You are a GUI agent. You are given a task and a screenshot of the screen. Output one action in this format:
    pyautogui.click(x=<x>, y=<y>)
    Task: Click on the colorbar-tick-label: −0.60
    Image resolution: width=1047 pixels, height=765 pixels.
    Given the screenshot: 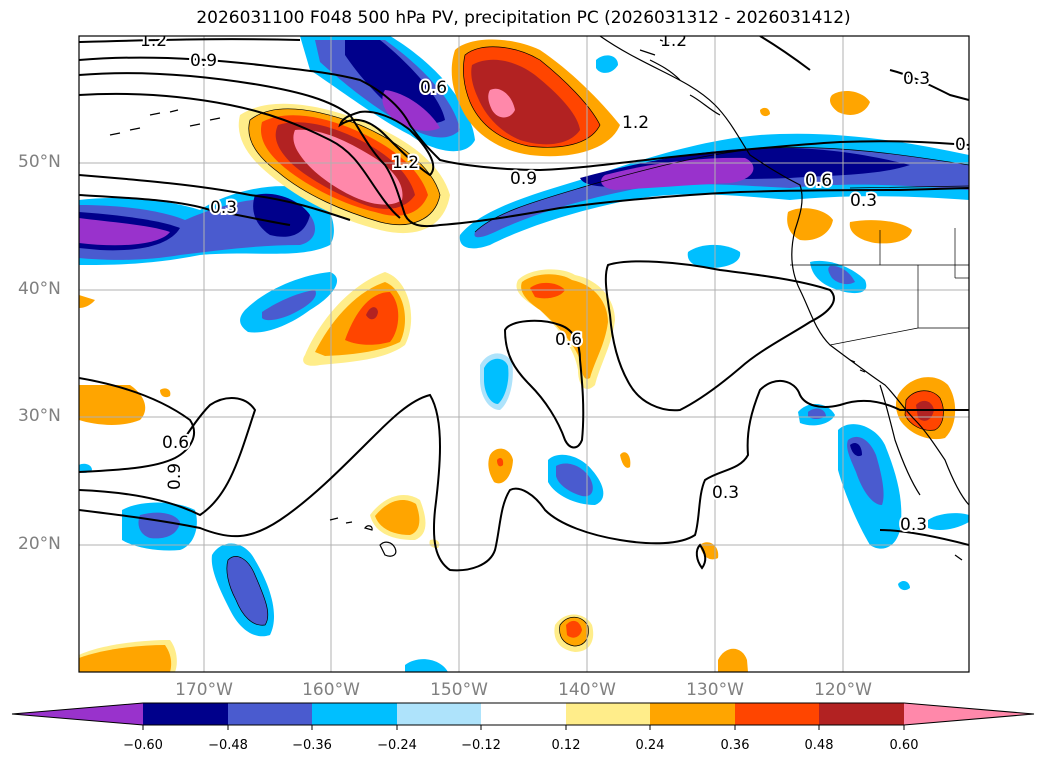 What is the action you would take?
    pyautogui.click(x=143, y=745)
    